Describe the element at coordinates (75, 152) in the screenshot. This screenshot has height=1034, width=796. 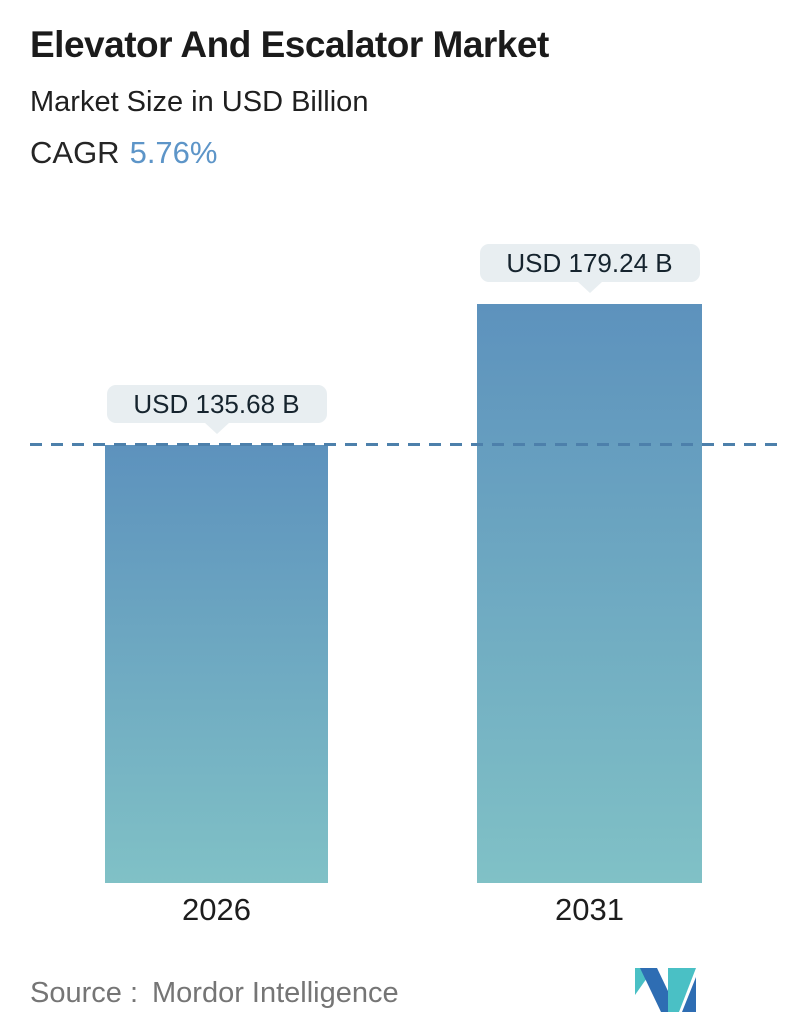
I see `cagr-label: CAGR` at that location.